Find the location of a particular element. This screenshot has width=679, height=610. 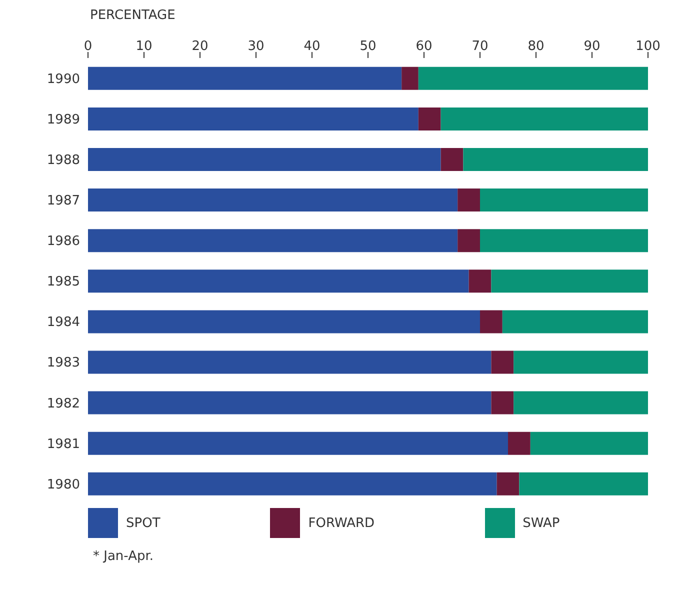

y-tick-label: 1981 is located at coordinates (63, 444).